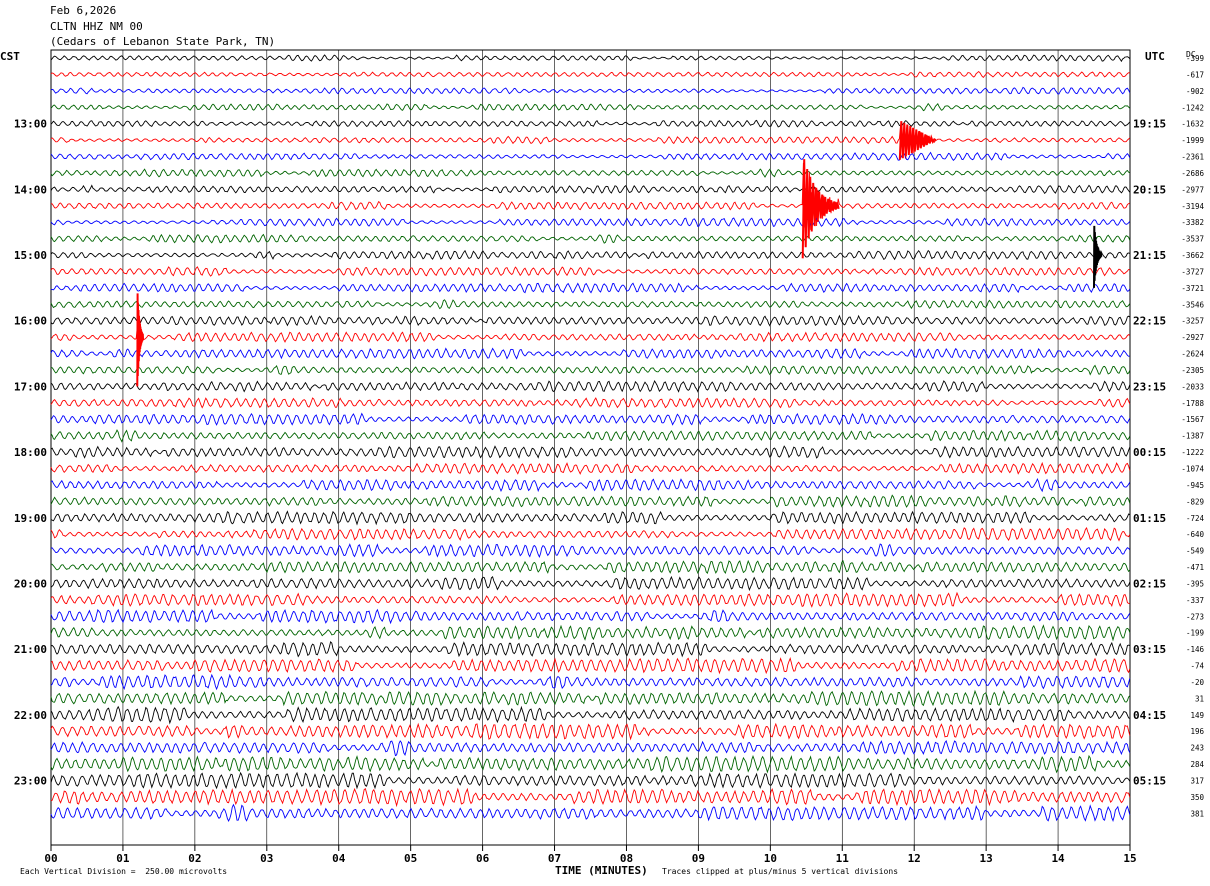 The height and width of the screenshot is (886, 1210). Describe the element at coordinates (1192, 124) in the screenshot. I see `dc-offset-label: -1632` at that location.